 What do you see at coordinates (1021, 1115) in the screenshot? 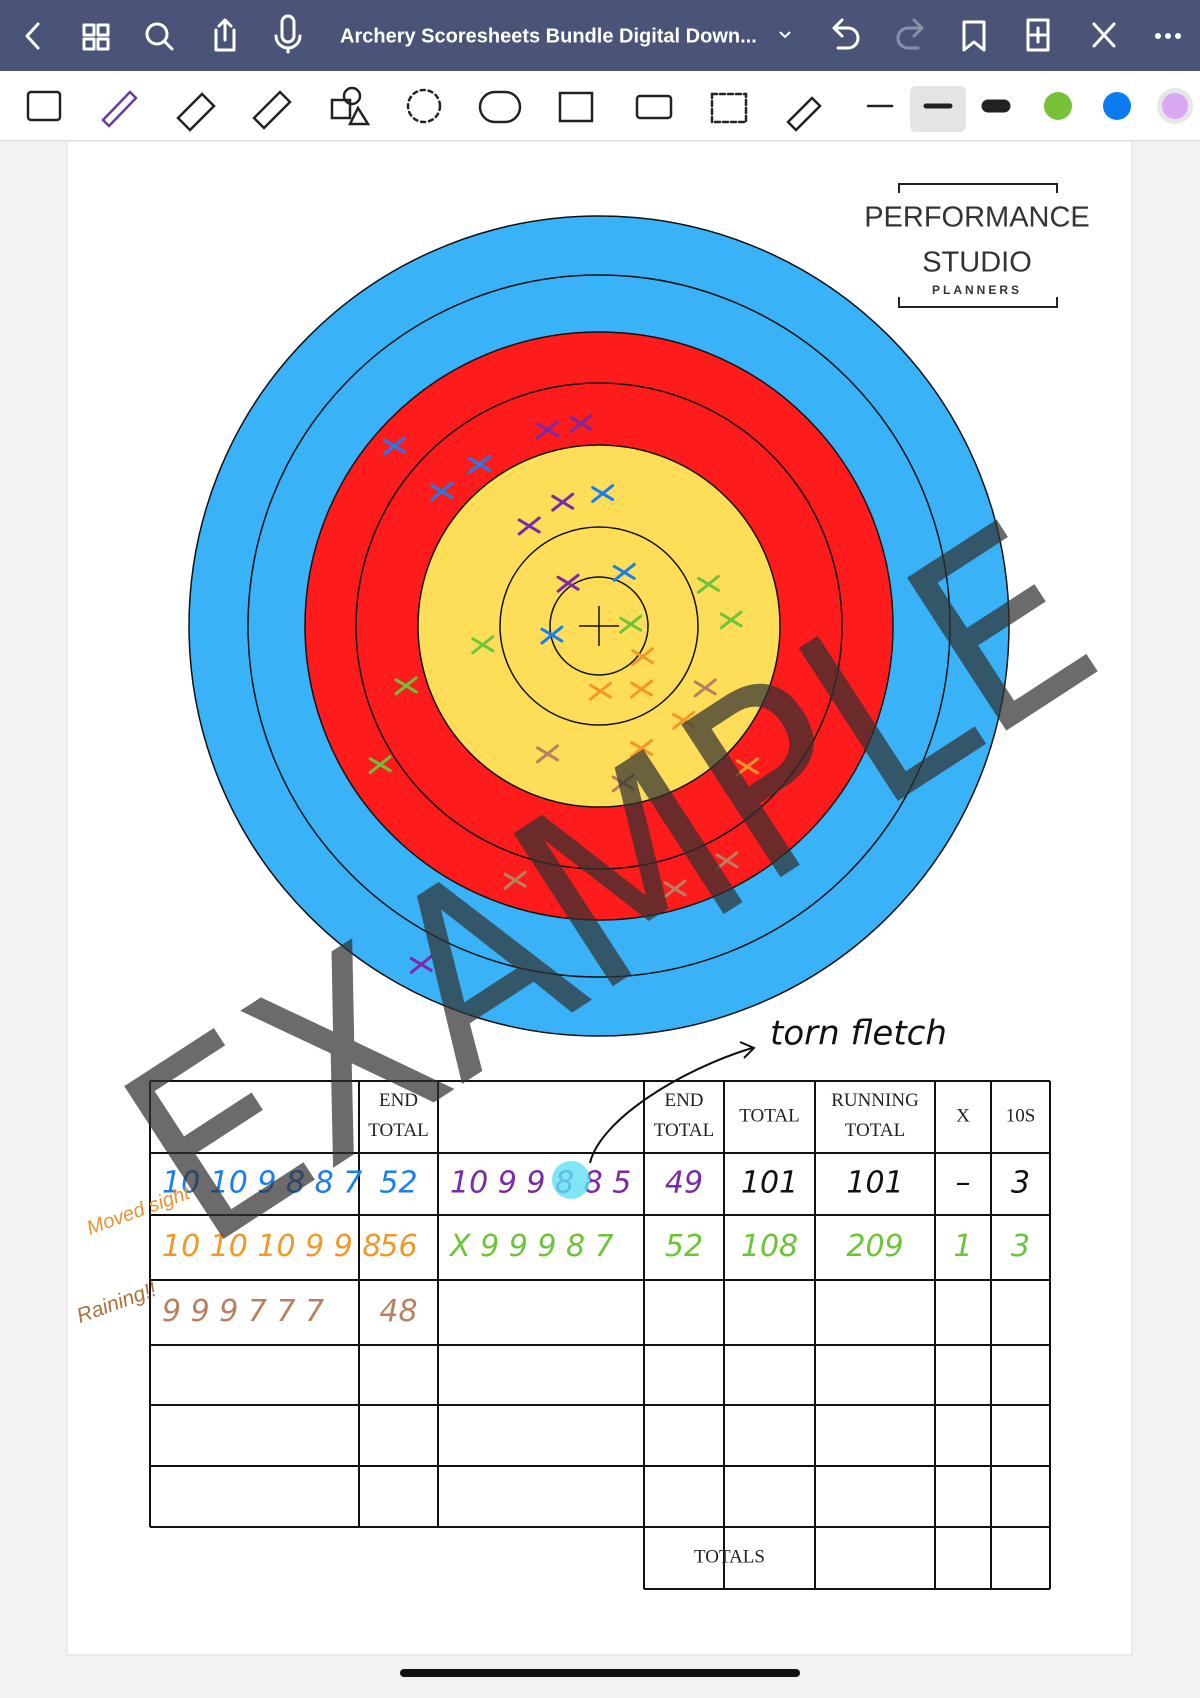
I see `column-header: 10S` at bounding box center [1021, 1115].